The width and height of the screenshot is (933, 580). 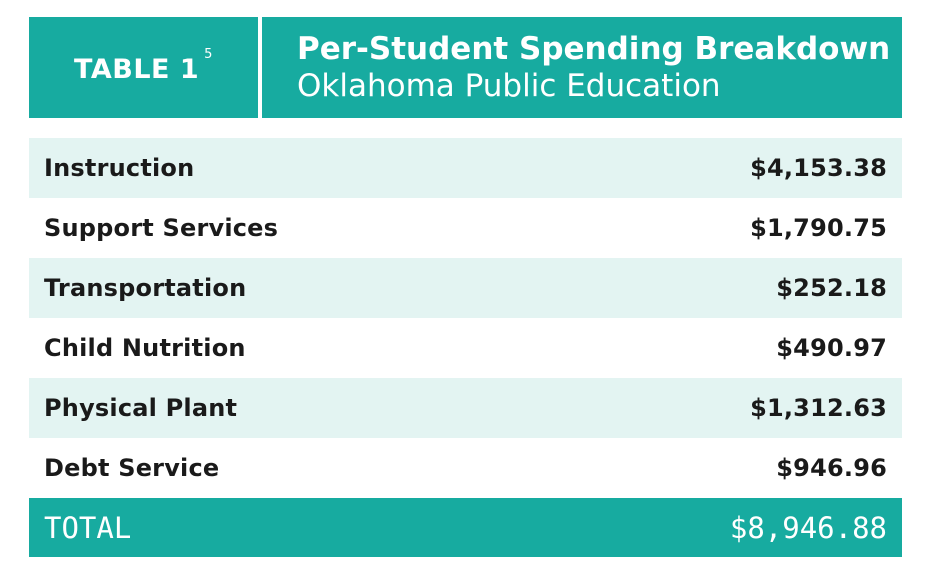 I want to click on row-value: $946.96, so click(x=831, y=468).